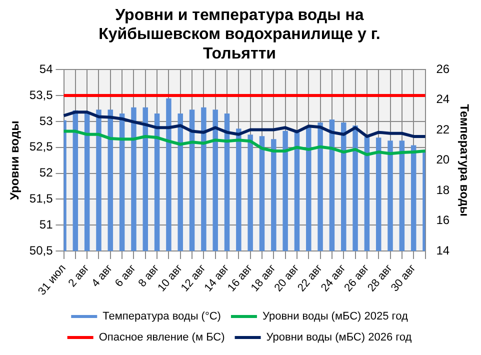  Describe the element at coordinates (15, 160) in the screenshot. I see `y-axis-title: Уровни воды` at that location.